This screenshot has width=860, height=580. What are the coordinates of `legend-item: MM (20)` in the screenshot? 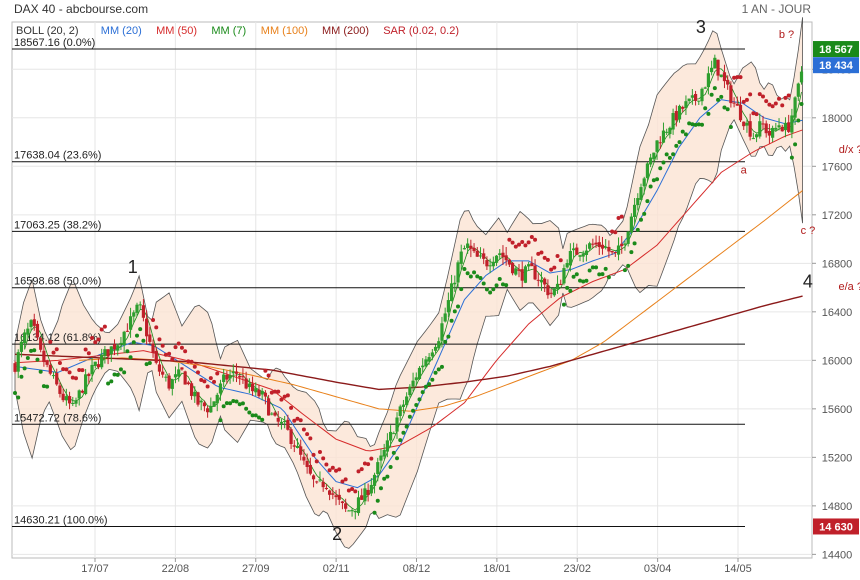 It's located at (121, 31).